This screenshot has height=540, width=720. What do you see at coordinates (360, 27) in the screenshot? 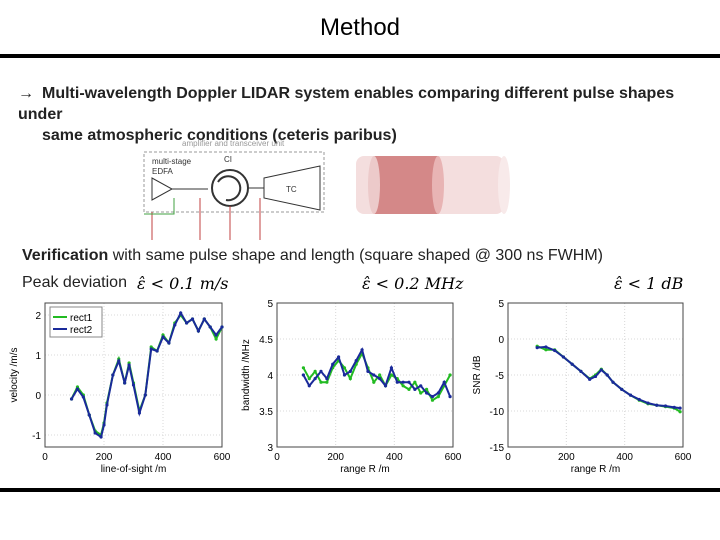
I see `page-title: Method` at bounding box center [360, 27].